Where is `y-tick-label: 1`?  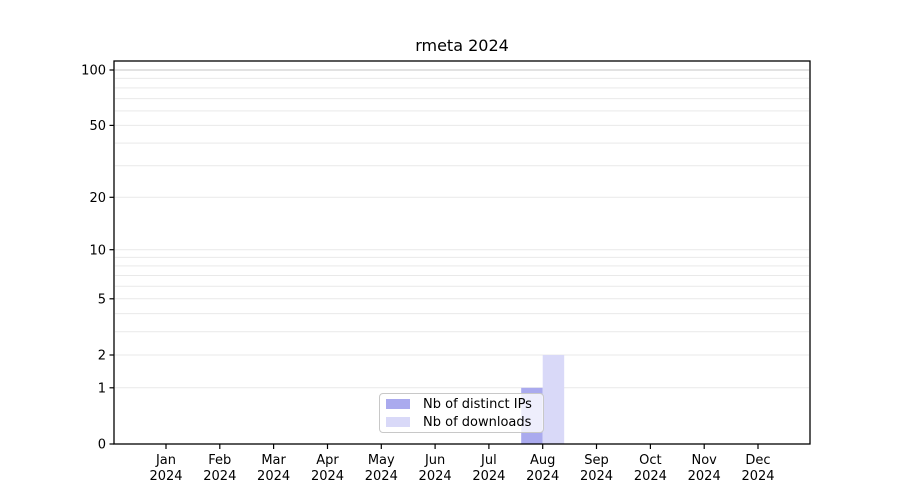 y-tick-label: 1 is located at coordinates (102, 389).